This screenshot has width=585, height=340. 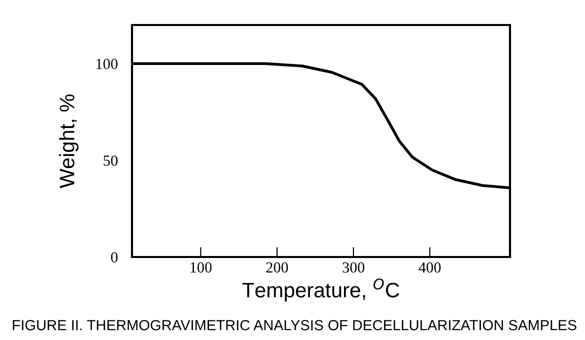 What do you see at coordinates (294, 325) in the screenshot?
I see `text: FIGURE II. THERMOGRAVIMETRIC ANALYSIS OF DECELLULARIZATION SAMPLES` at bounding box center [294, 325].